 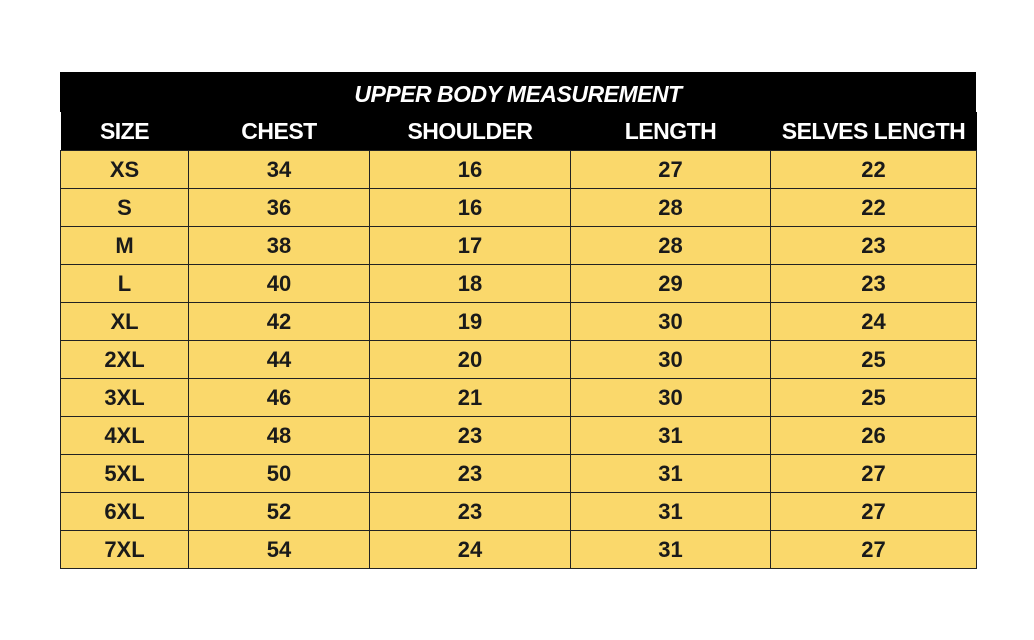 I want to click on cell-size: L, so click(x=124, y=283).